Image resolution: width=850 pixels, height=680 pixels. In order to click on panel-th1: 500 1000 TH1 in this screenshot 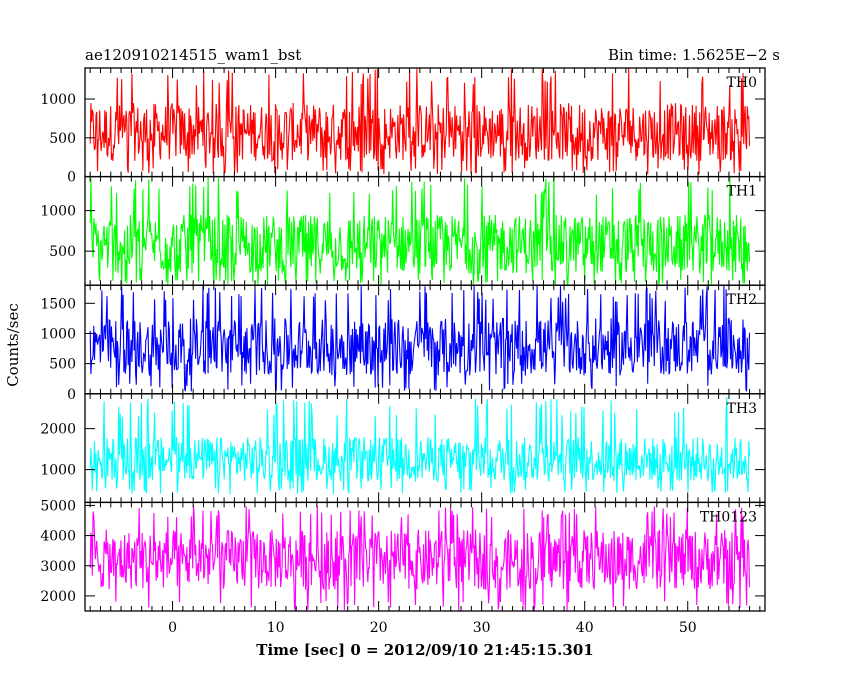, I will do `click(403, 230)`.